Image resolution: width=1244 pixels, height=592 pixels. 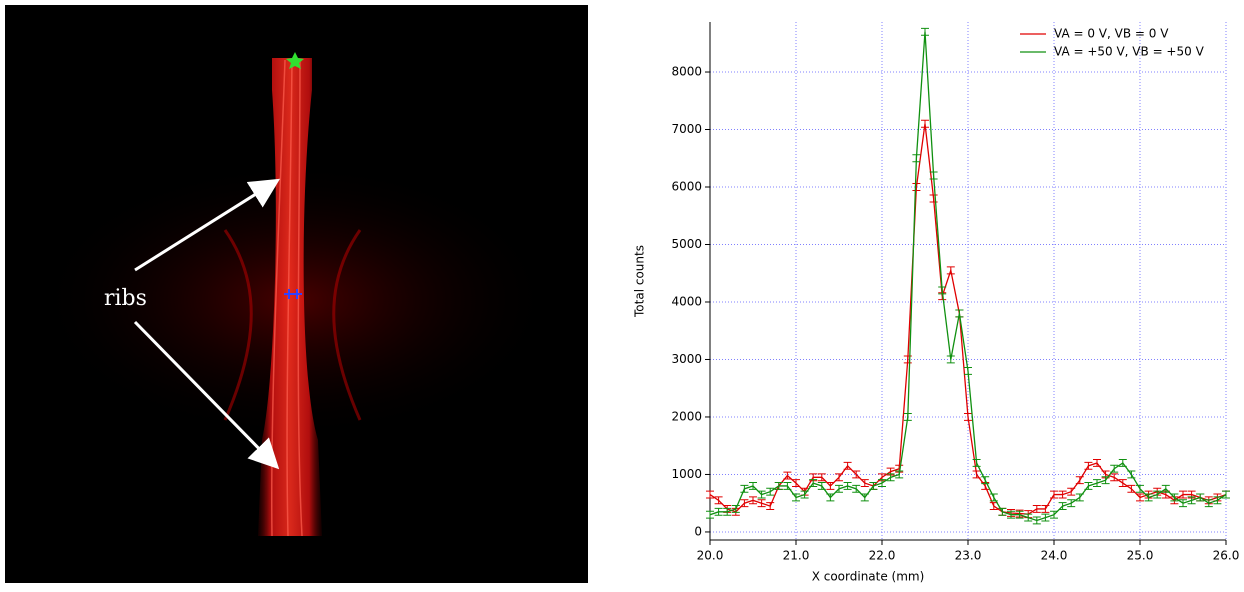 What do you see at coordinates (710, 556) in the screenshot?
I see `x-tick-label: 20.0` at bounding box center [710, 556].